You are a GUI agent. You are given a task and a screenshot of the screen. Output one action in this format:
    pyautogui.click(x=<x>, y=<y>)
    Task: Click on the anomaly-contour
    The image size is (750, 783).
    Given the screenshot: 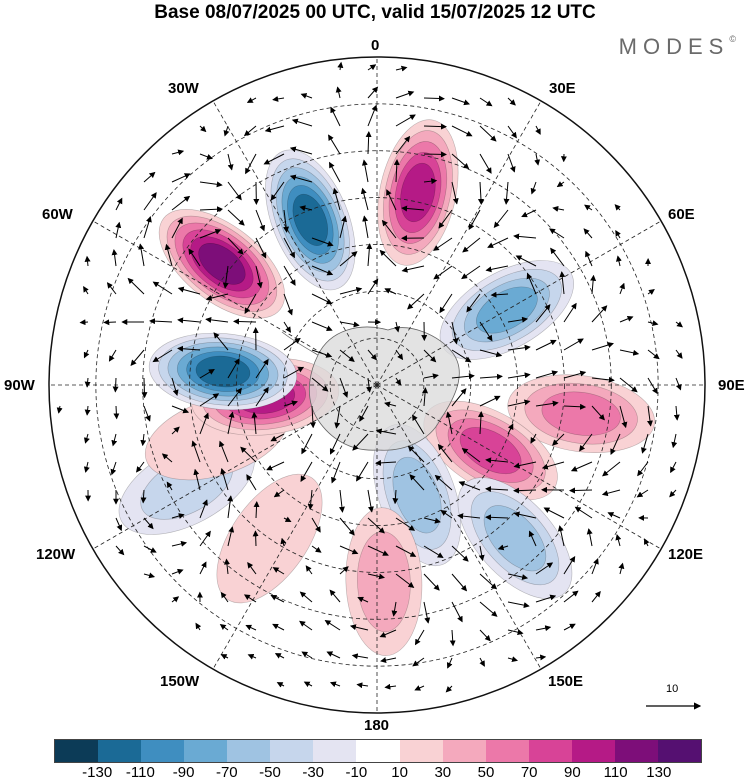 What is the action you would take?
    pyautogui.click(x=222, y=264)
    